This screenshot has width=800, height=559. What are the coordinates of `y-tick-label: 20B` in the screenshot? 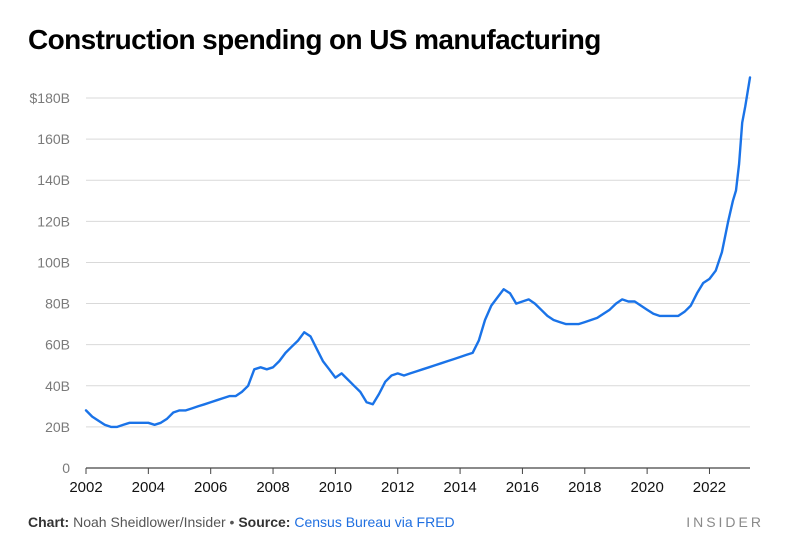 It's located at (57, 427).